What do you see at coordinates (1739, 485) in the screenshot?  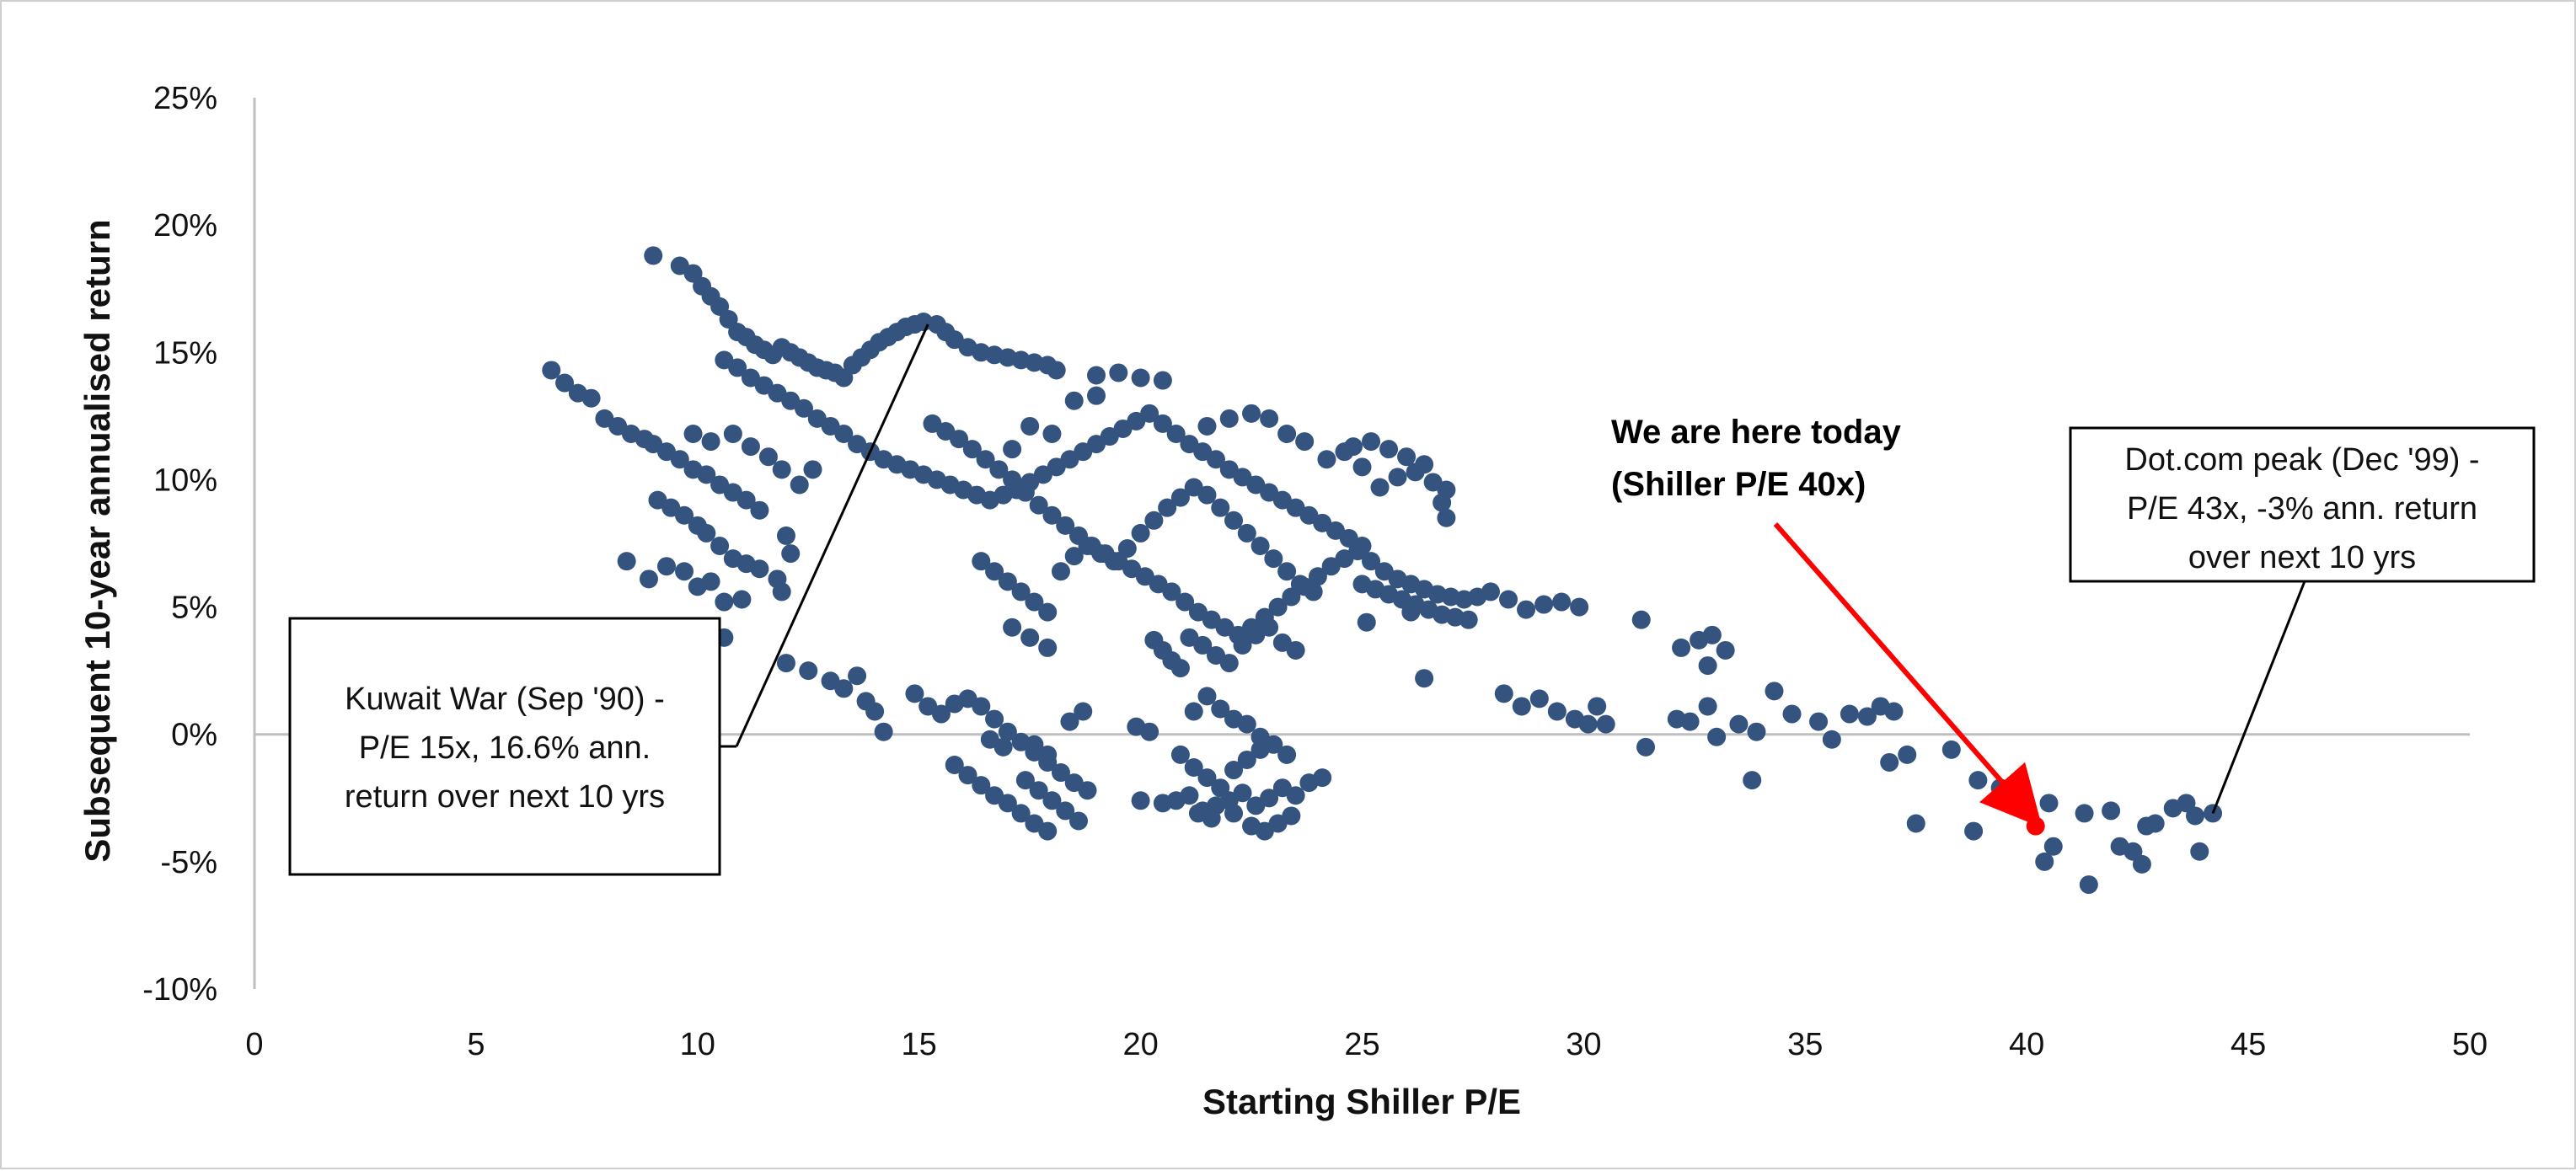 I see `today-annotation-line-2: (Shiller P/E 40x)` at bounding box center [1739, 485].